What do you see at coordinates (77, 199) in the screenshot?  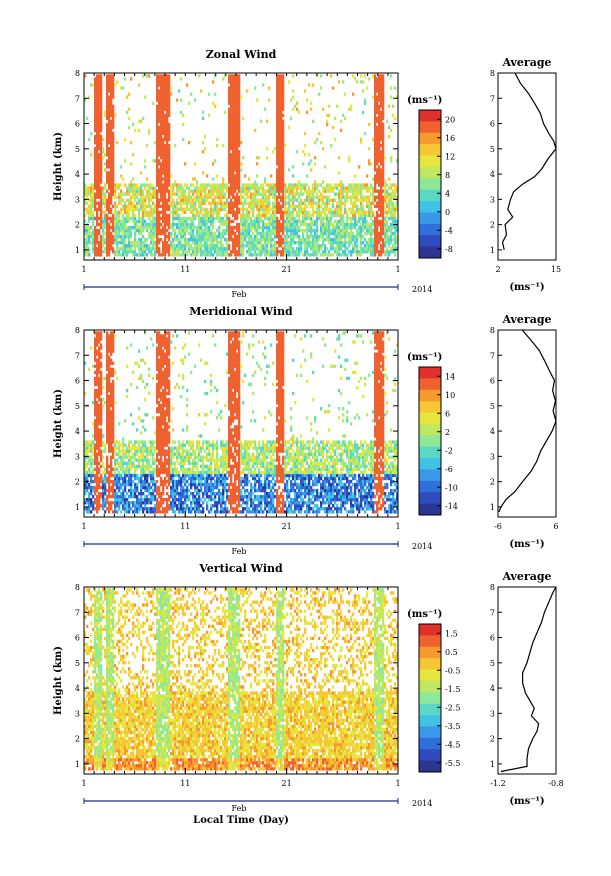 I see `y-tick-label: 3` at bounding box center [77, 199].